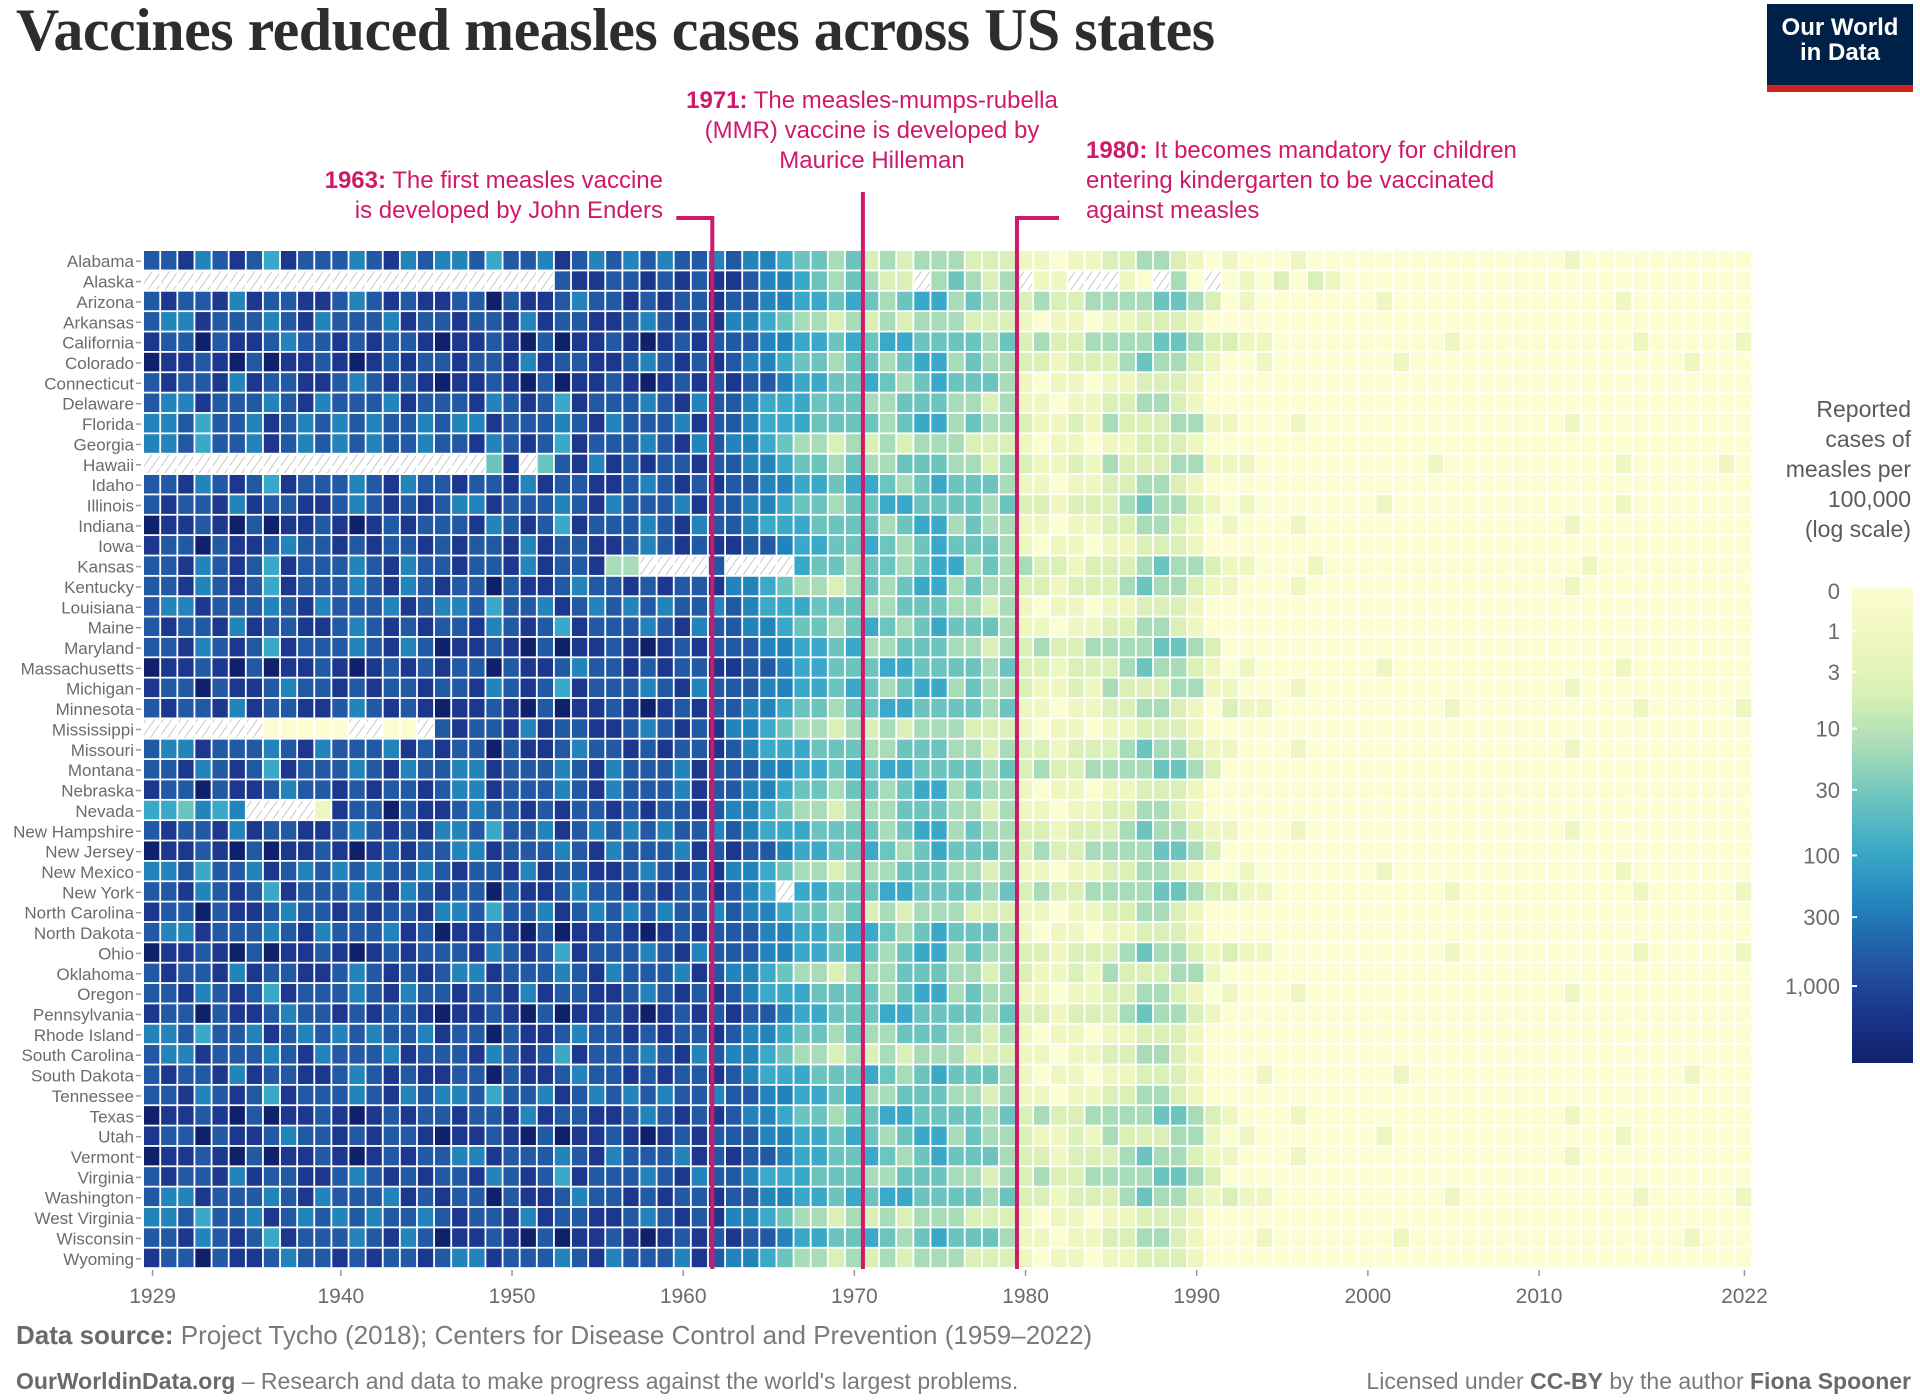  What do you see at coordinates (169, 1013) in the screenshot?
I see `heatmap-cell: Pennsylvania 1930` at bounding box center [169, 1013].